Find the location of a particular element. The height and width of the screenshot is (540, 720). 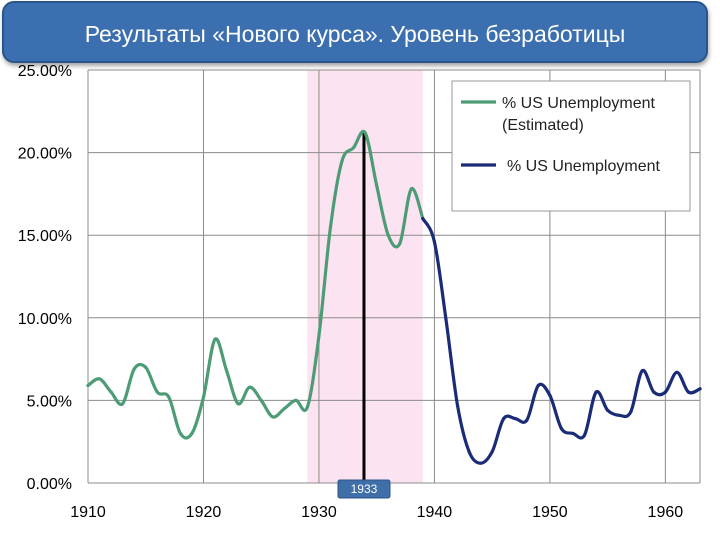

year-1933-marker-label: 1933 is located at coordinates (364, 489).